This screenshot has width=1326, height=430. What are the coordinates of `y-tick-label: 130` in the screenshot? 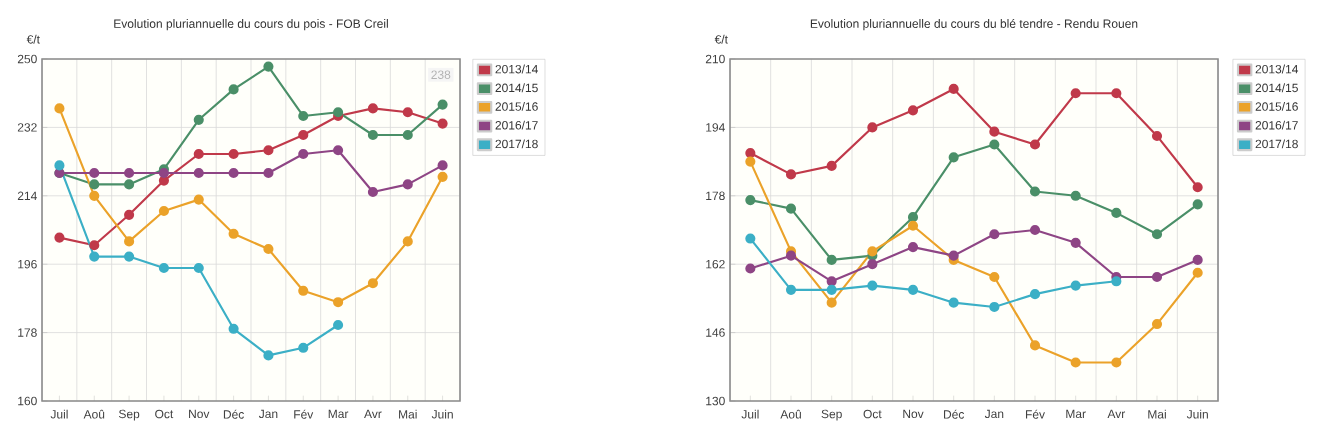 It's located at (715, 401).